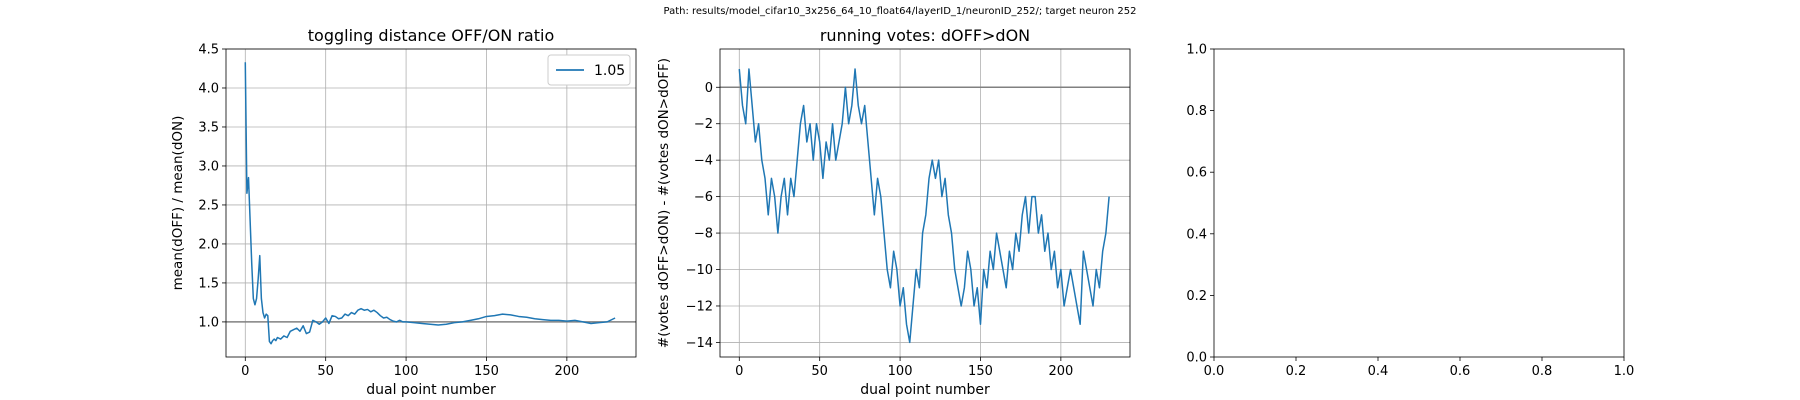  Describe the element at coordinates (1196, 234) in the screenshot. I see `y-tick-label: 0.4` at that location.